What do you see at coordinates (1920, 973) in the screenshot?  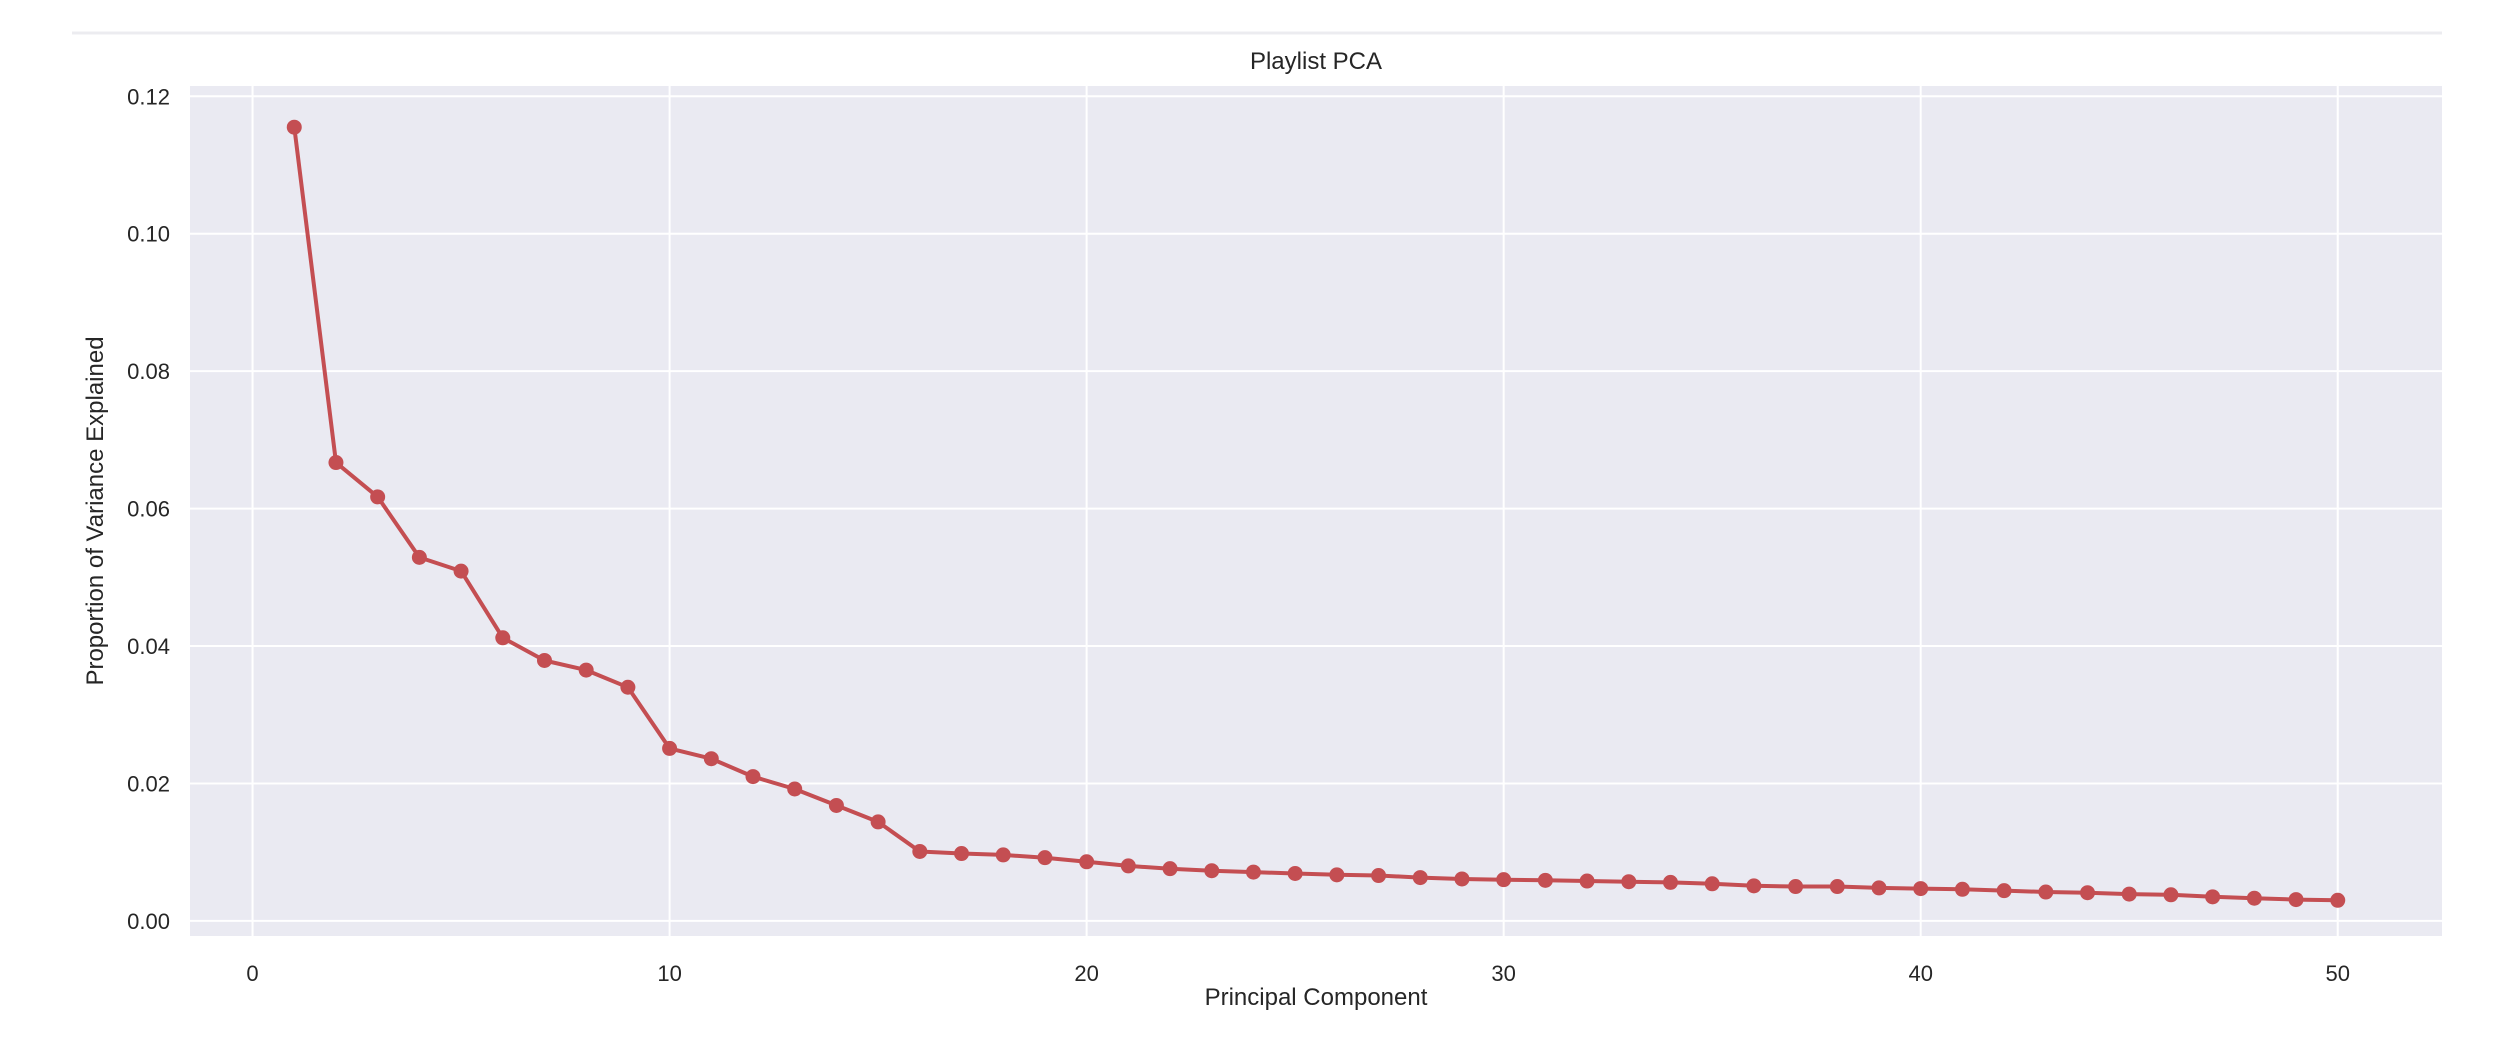 I see `x-tick-label: 40` at bounding box center [1920, 973].